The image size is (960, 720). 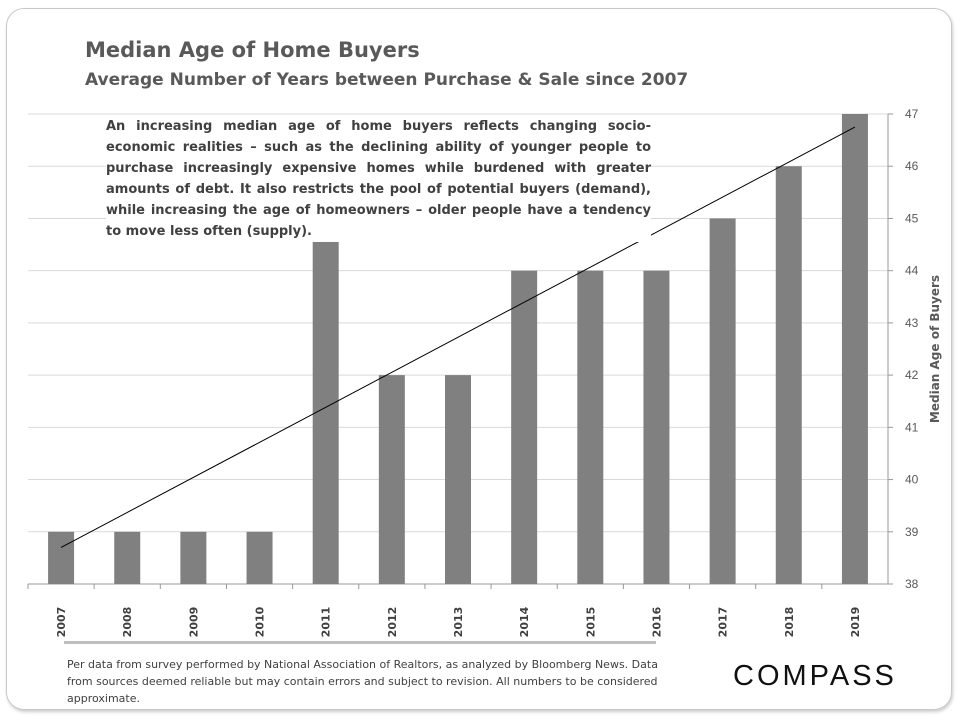 What do you see at coordinates (854, 349) in the screenshot?
I see `bar-2019` at bounding box center [854, 349].